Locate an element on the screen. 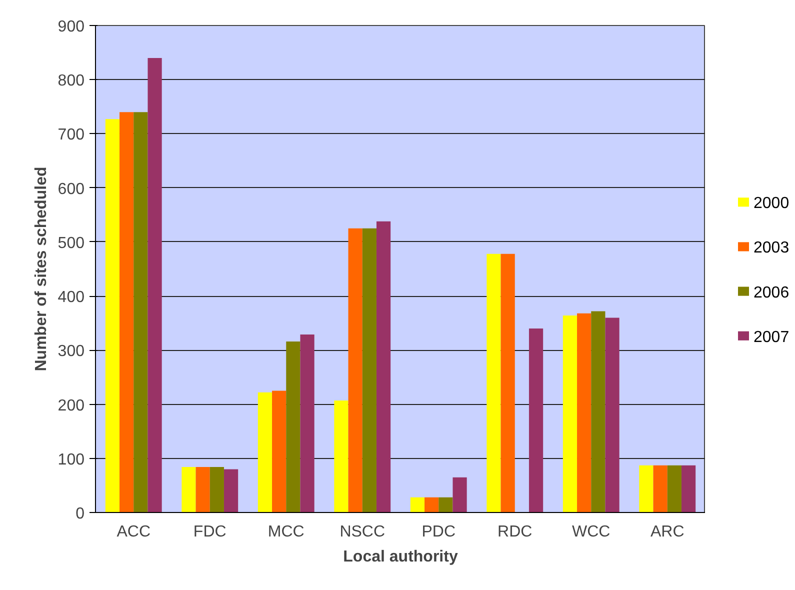  legend-label: 2007 is located at coordinates (772, 337).